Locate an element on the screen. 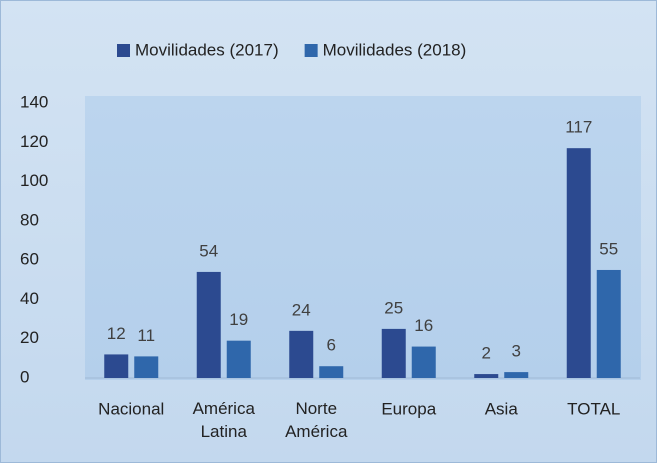  y-tick-label: 0 is located at coordinates (24, 376).